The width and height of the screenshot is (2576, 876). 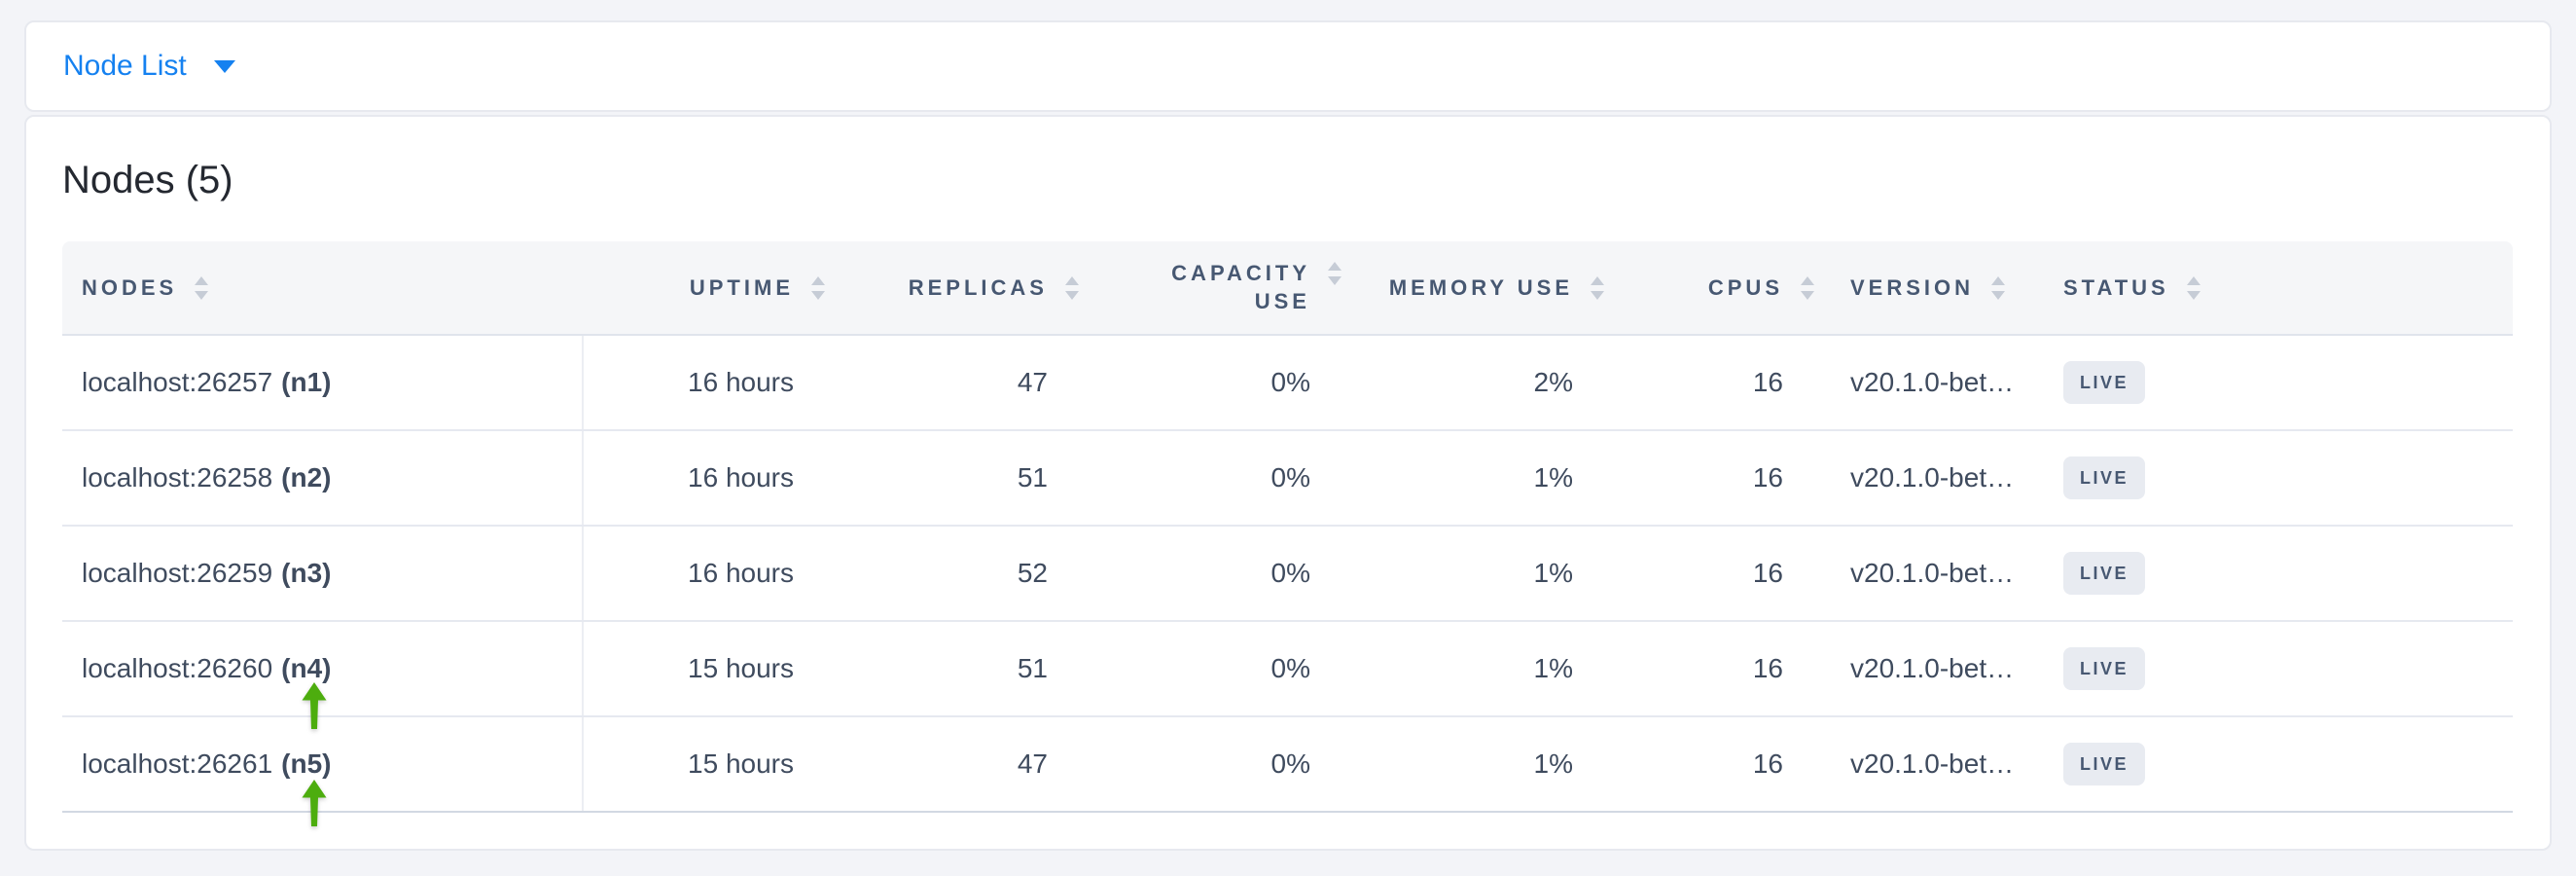 I want to click on node-id: (n5), so click(x=306, y=764).